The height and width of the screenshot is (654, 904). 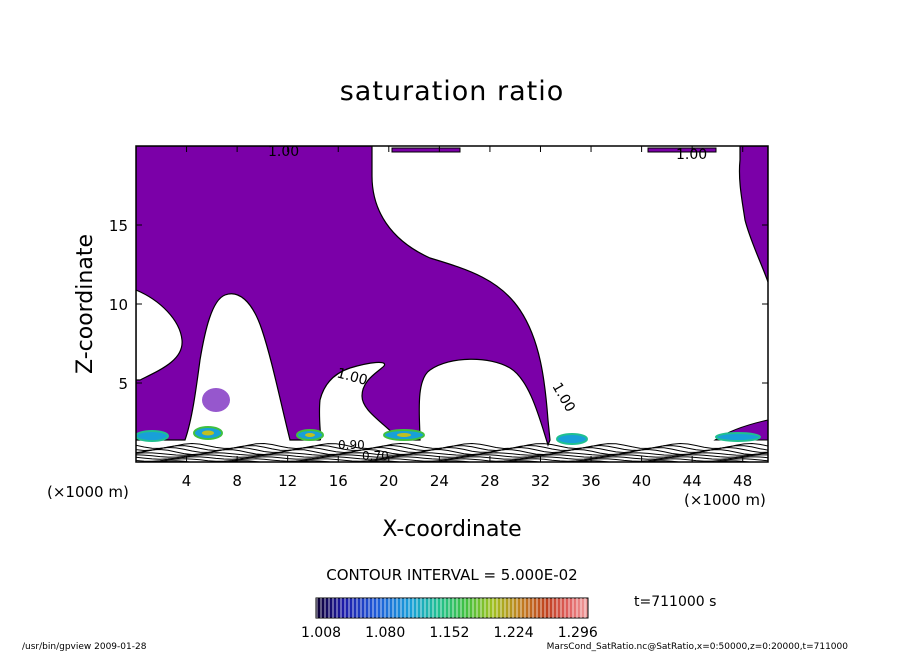 What do you see at coordinates (84, 647) in the screenshot?
I see `footer-left: /usr/bin/gpview 2009-01-28` at bounding box center [84, 647].